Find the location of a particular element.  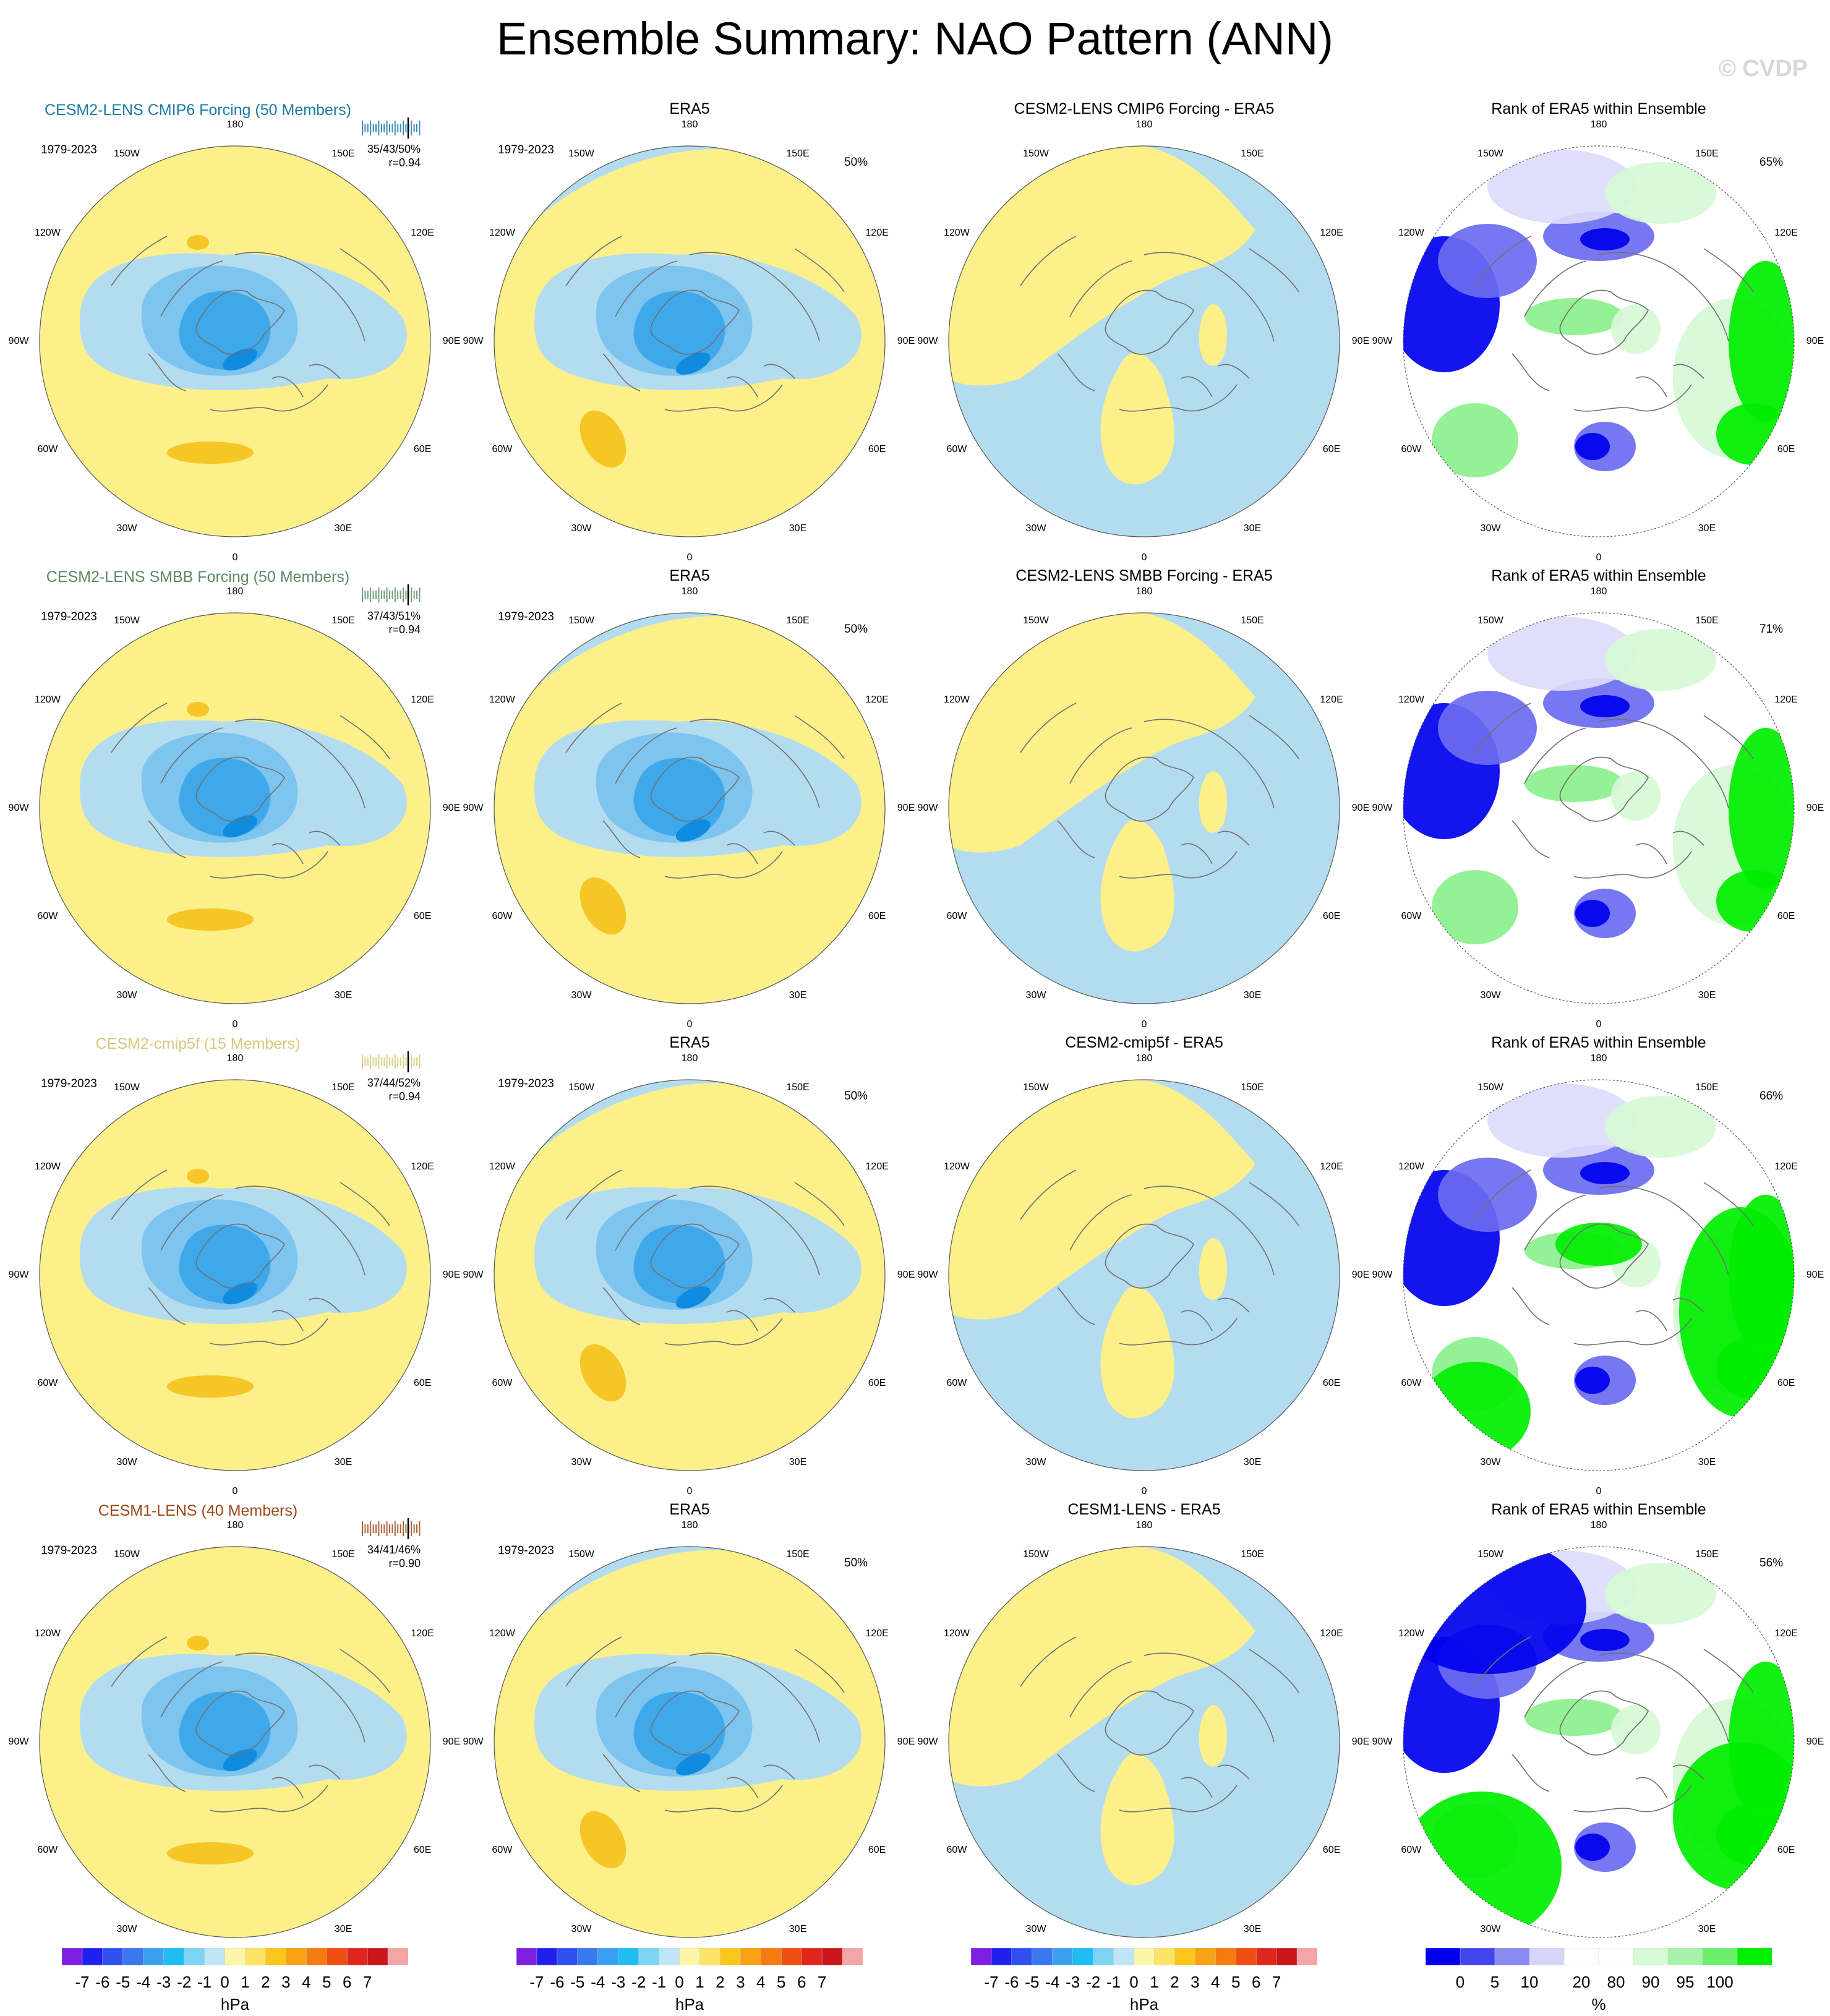

member-distribution-sparkline is located at coordinates (391, 1528).